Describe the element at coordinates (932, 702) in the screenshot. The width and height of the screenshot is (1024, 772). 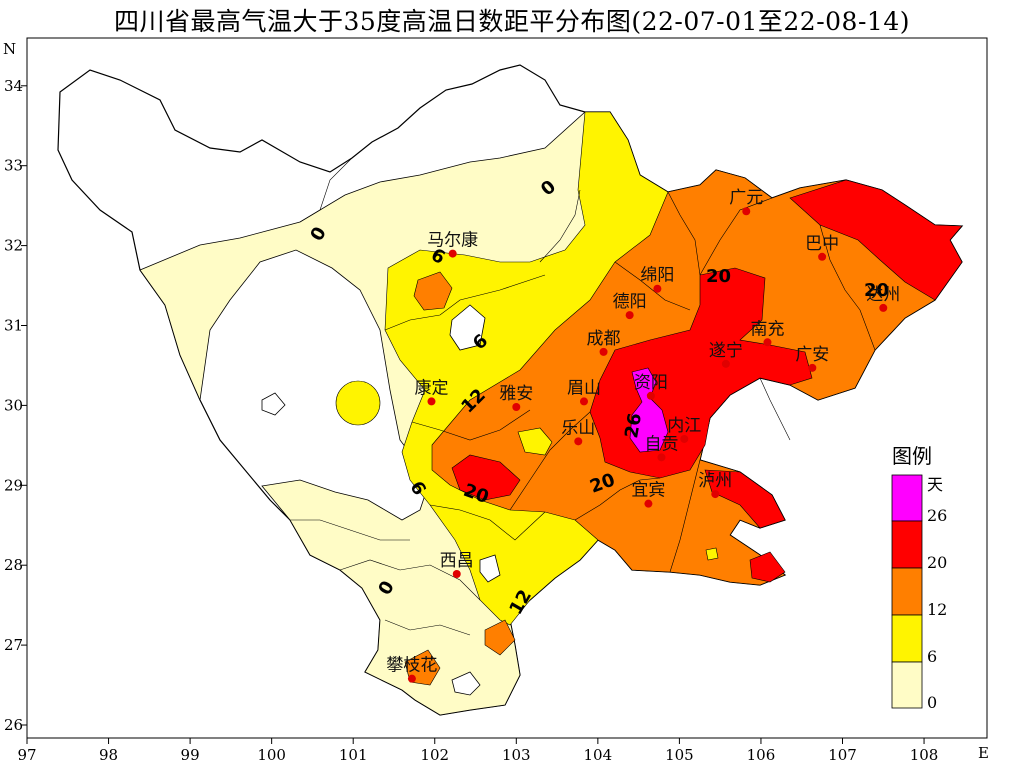
I see `legend-level-0: 0` at that location.